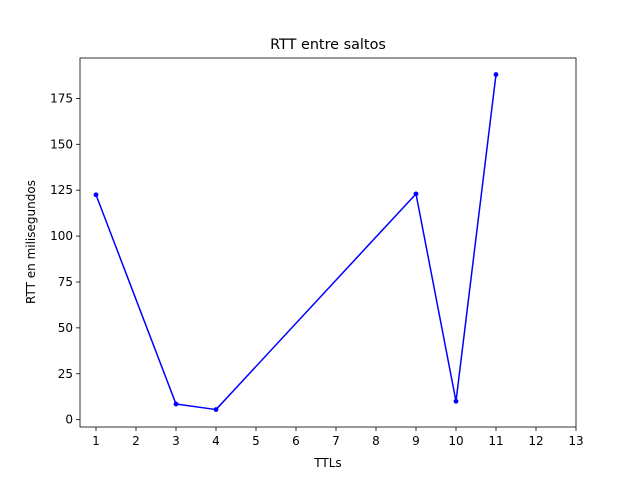 The height and width of the screenshot is (480, 640). Describe the element at coordinates (65, 328) in the screenshot. I see `y-tick-label: 50` at that location.